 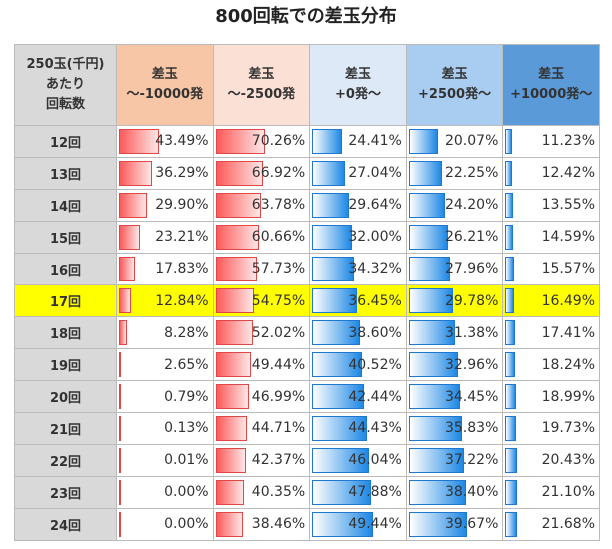 What do you see at coordinates (358, 269) in the screenshot?
I see `cell: 34.32%` at bounding box center [358, 269].